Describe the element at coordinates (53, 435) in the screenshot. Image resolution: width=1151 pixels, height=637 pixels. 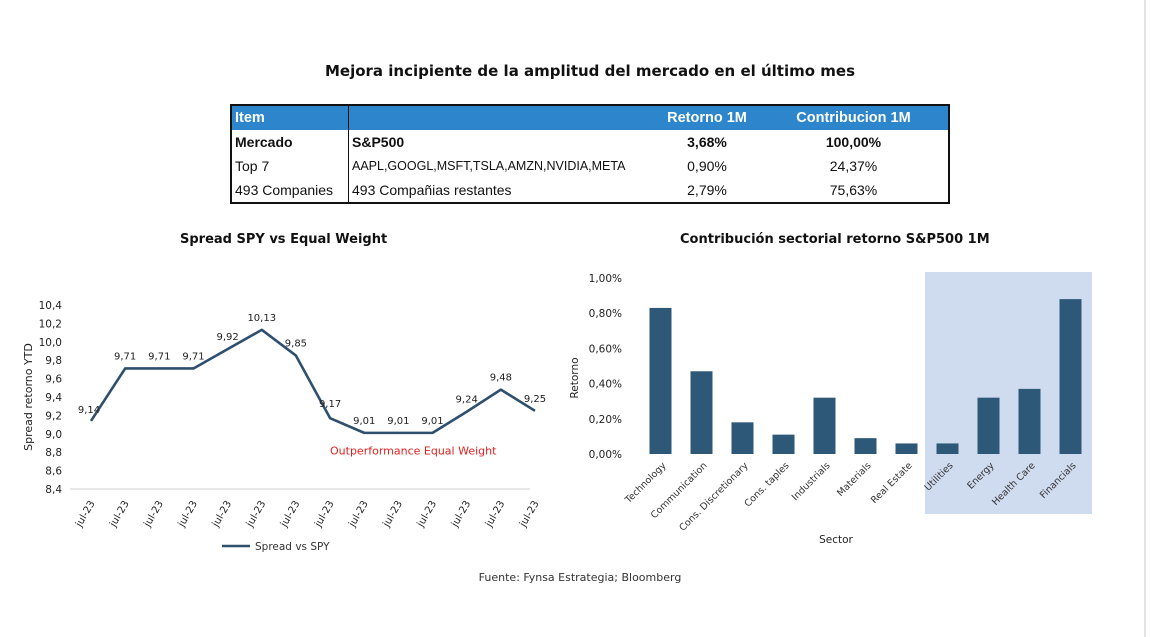
I see `y-tick-label: 9,0` at that location.